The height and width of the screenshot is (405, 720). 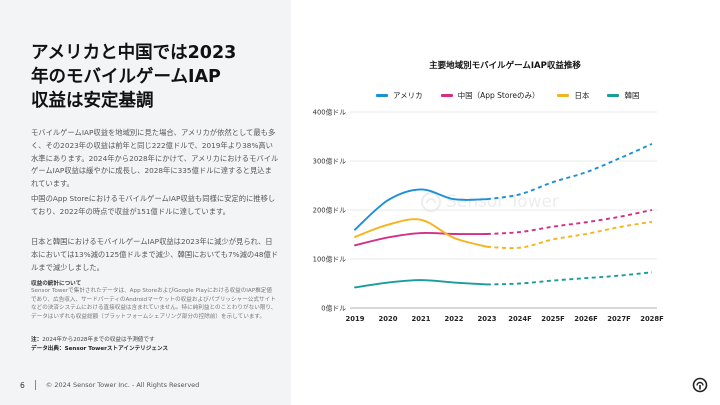 I want to click on source-label: データ出典：, so click(x=48, y=349).